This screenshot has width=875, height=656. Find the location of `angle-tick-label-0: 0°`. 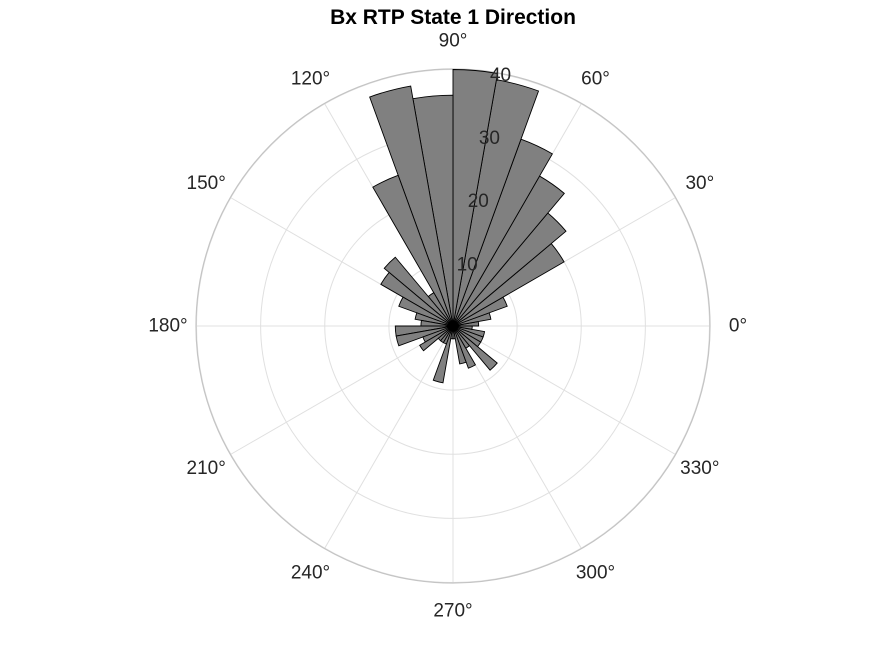

angle-tick-label-0: 0° is located at coordinates (738, 326).